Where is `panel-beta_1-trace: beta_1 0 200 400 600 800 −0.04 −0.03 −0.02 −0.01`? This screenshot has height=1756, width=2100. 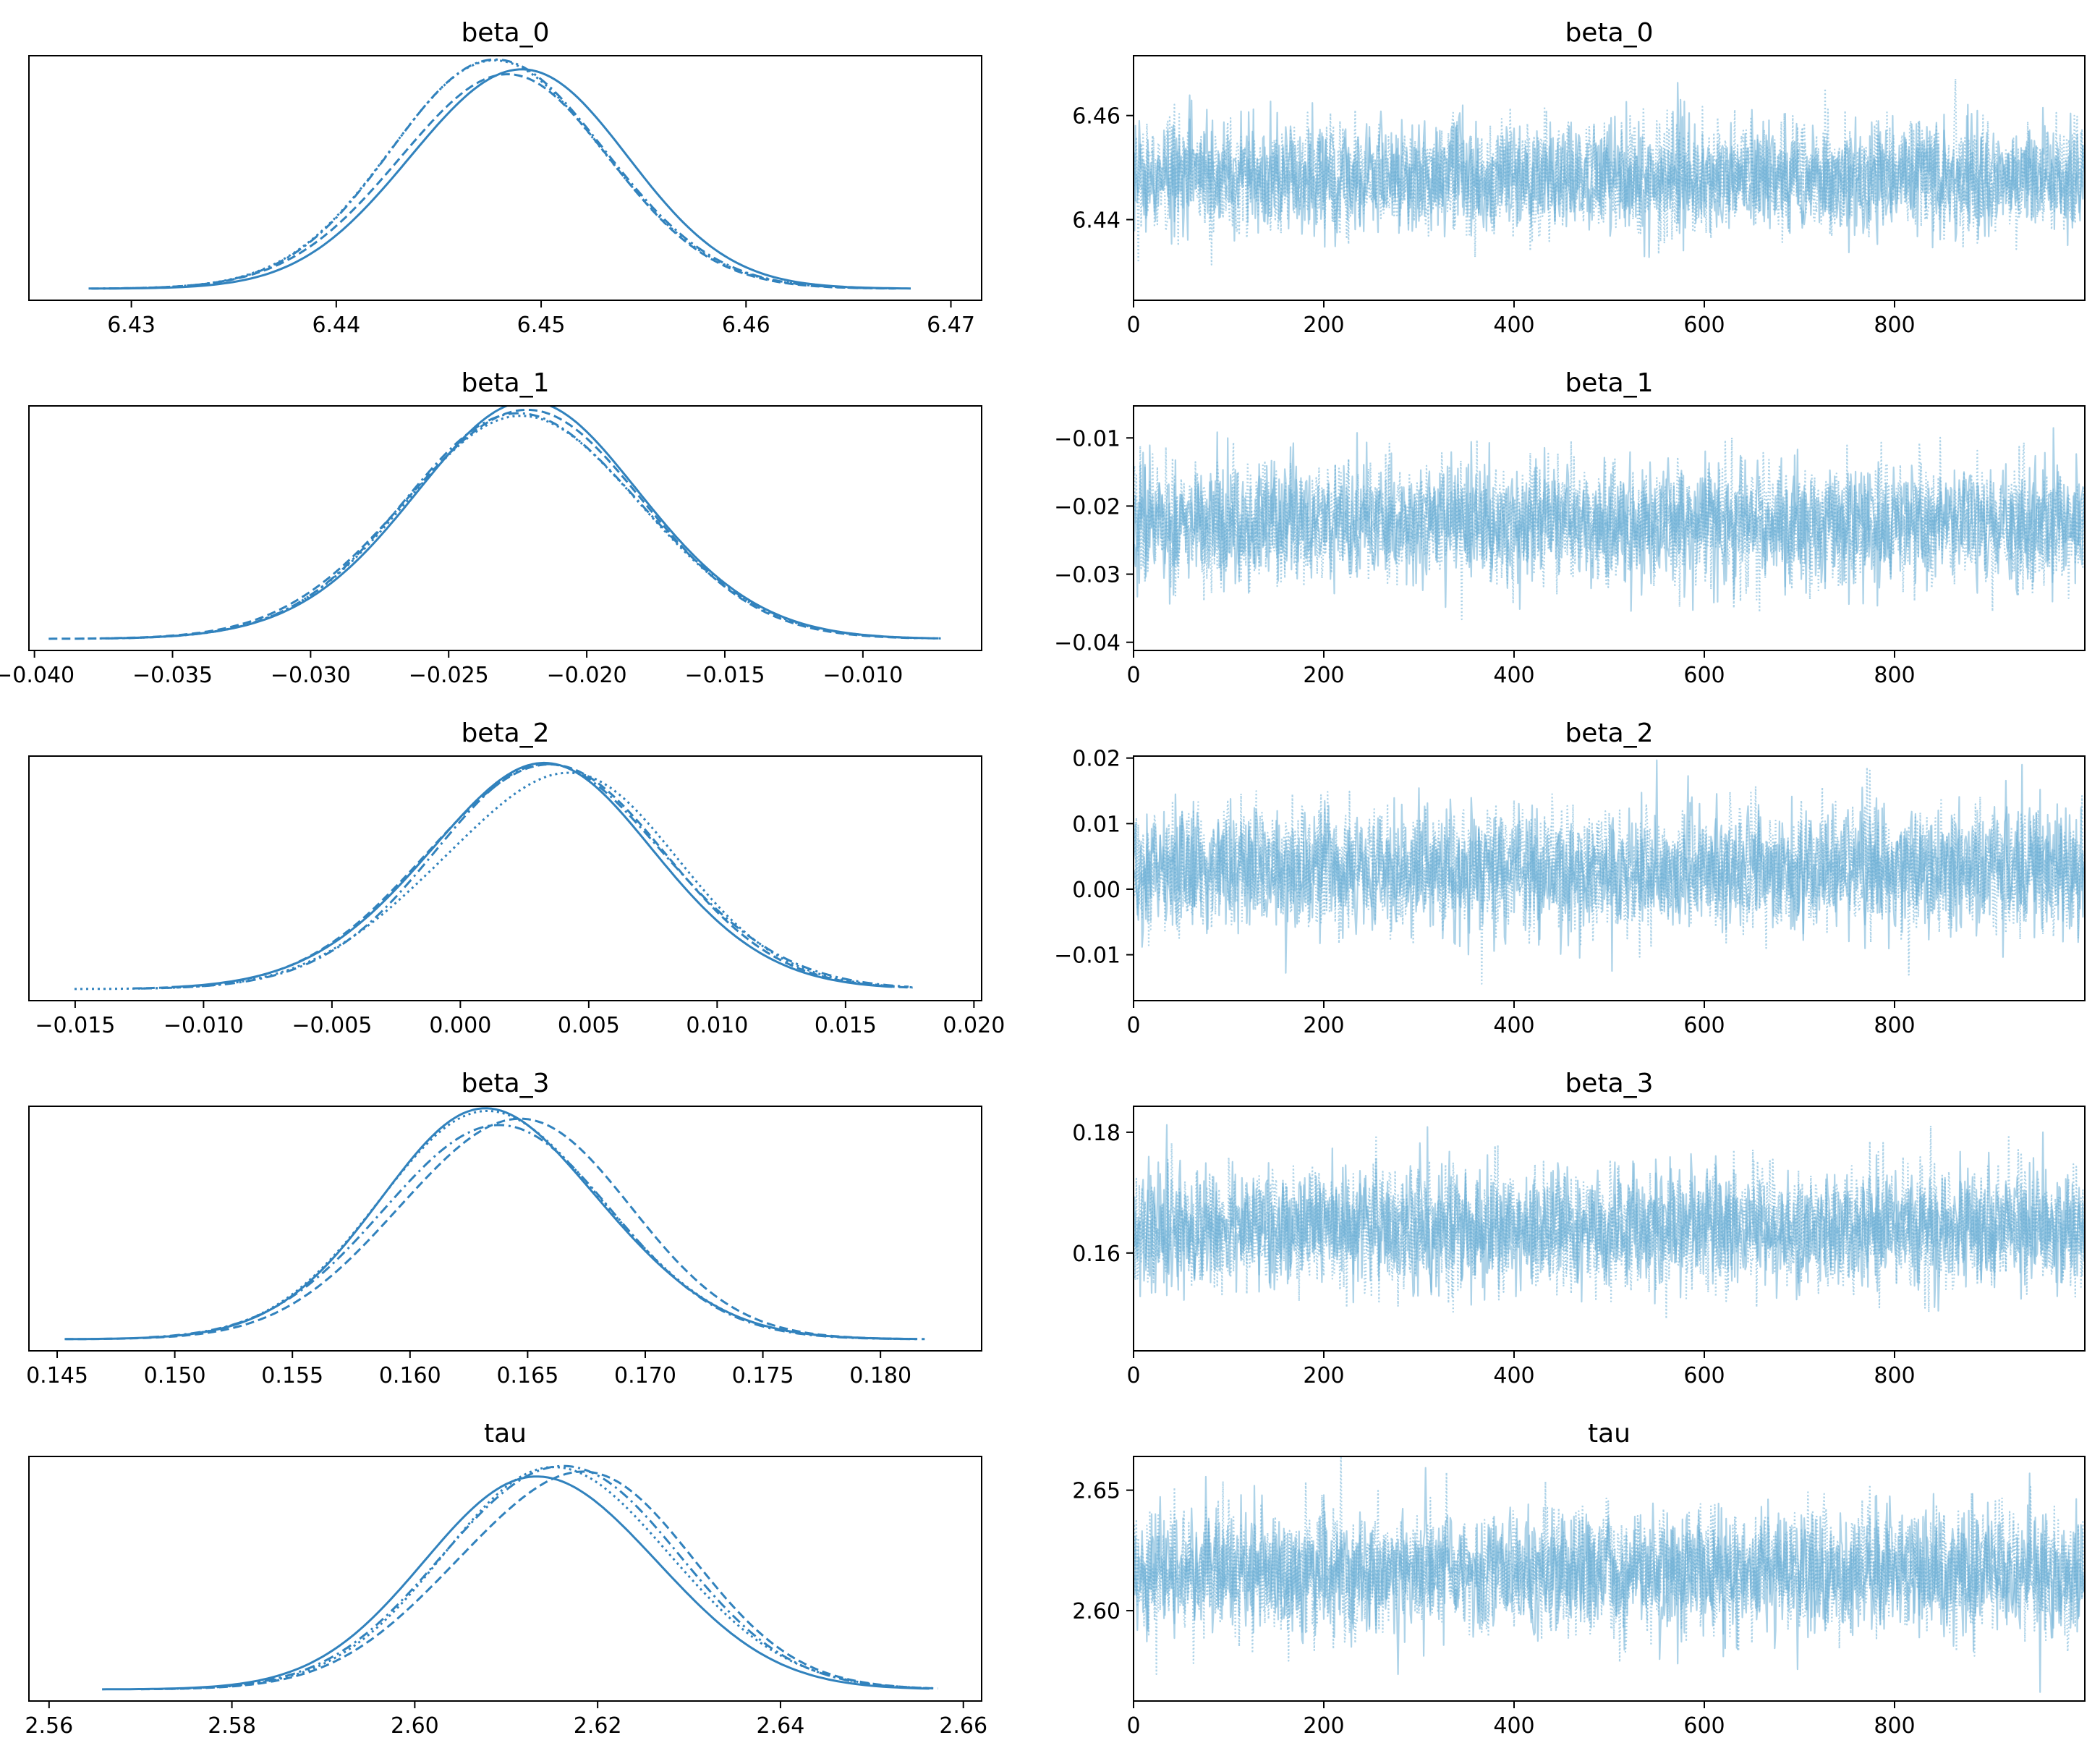
panel-beta_1-trace: beta_1 0 200 400 600 800 −0.04 −0.03 −0.02 −0.01 is located at coordinates (1570, 528).